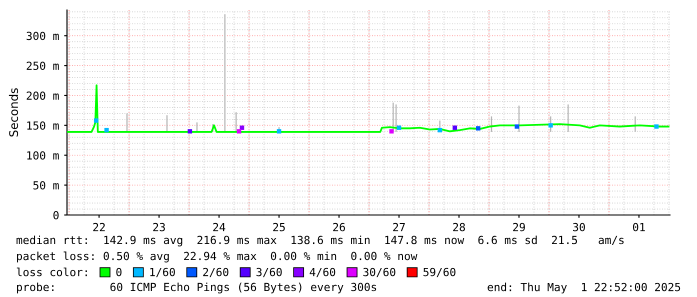 Image resolution: width=697 pixels, height=297 pixels. What do you see at coordinates (43, 125) in the screenshot?
I see `y-tick-label: 150 m` at bounding box center [43, 125].